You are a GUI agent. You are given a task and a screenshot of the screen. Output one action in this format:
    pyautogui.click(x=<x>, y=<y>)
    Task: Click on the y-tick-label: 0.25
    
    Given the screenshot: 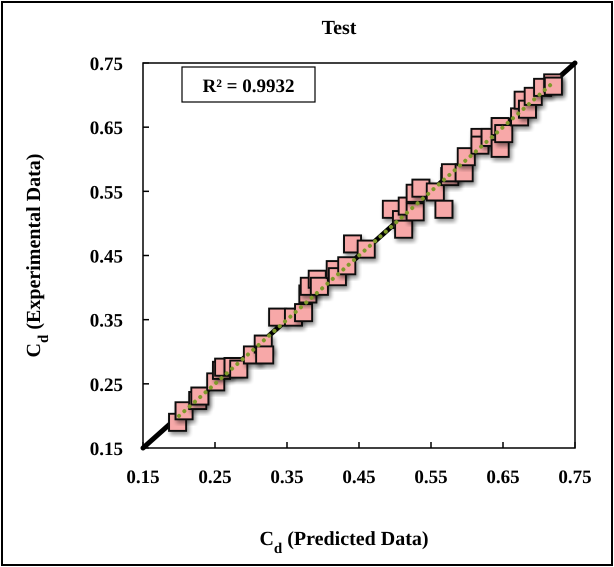 What is the action you would take?
    pyautogui.click(x=106, y=385)
    